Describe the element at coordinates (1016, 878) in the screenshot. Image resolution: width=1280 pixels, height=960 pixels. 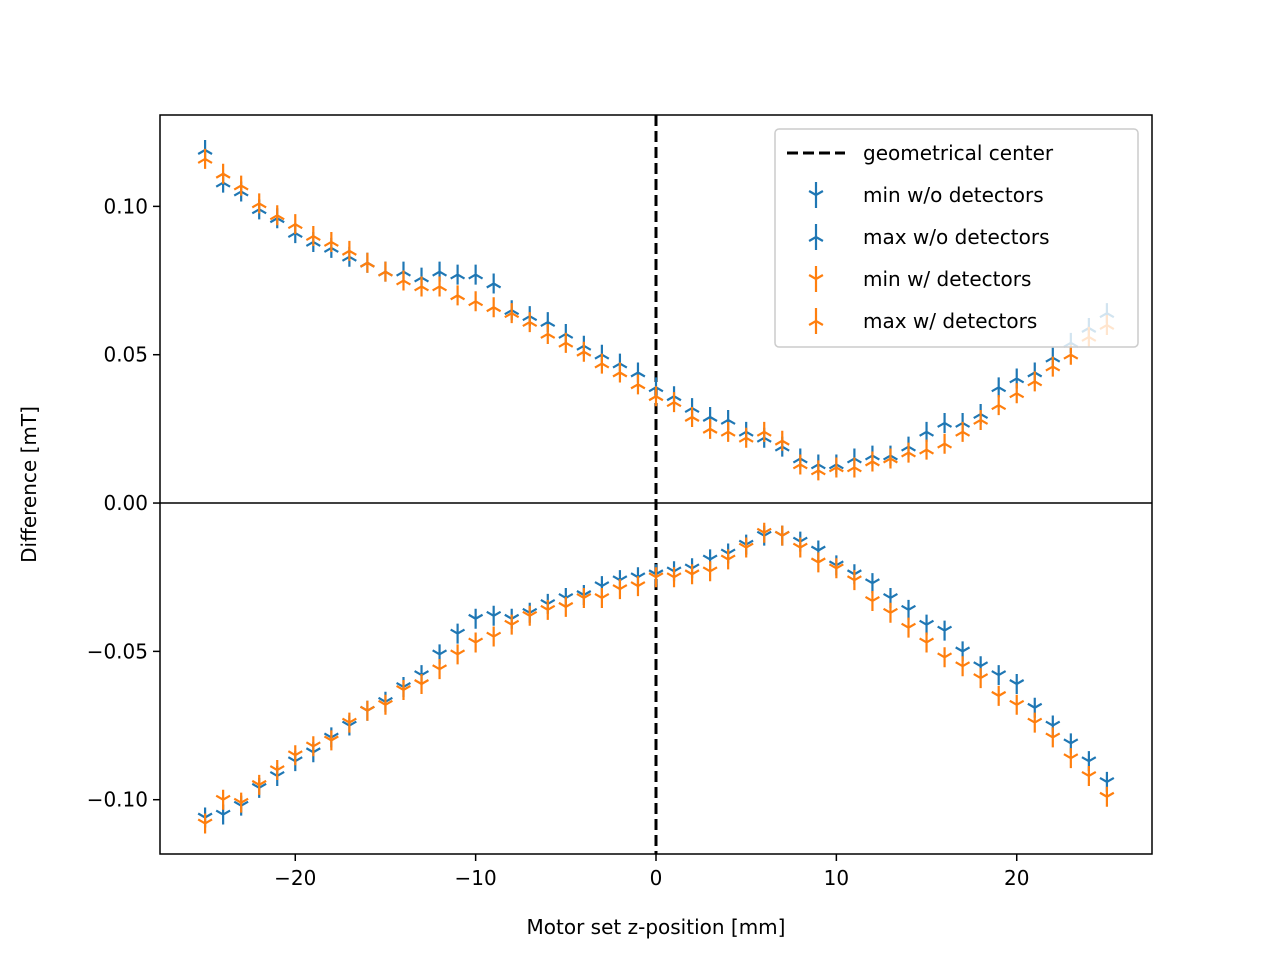
I see `x-tick-label: 20` at that location.